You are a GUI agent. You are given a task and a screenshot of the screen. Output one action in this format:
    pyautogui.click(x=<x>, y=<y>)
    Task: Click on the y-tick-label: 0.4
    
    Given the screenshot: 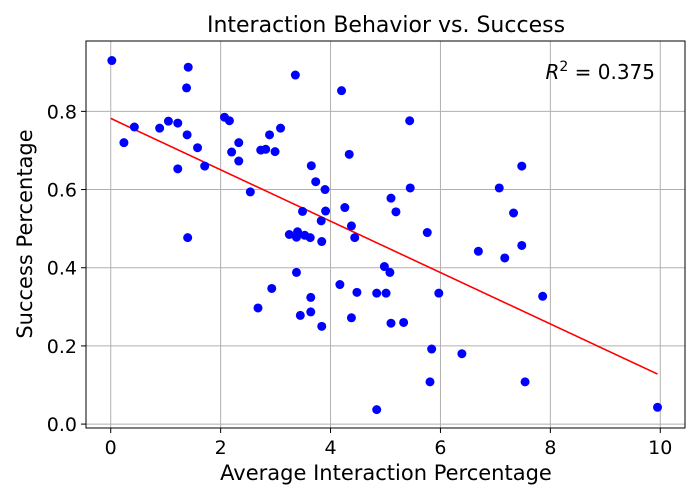 What is the action you would take?
    pyautogui.click(x=62, y=269)
    